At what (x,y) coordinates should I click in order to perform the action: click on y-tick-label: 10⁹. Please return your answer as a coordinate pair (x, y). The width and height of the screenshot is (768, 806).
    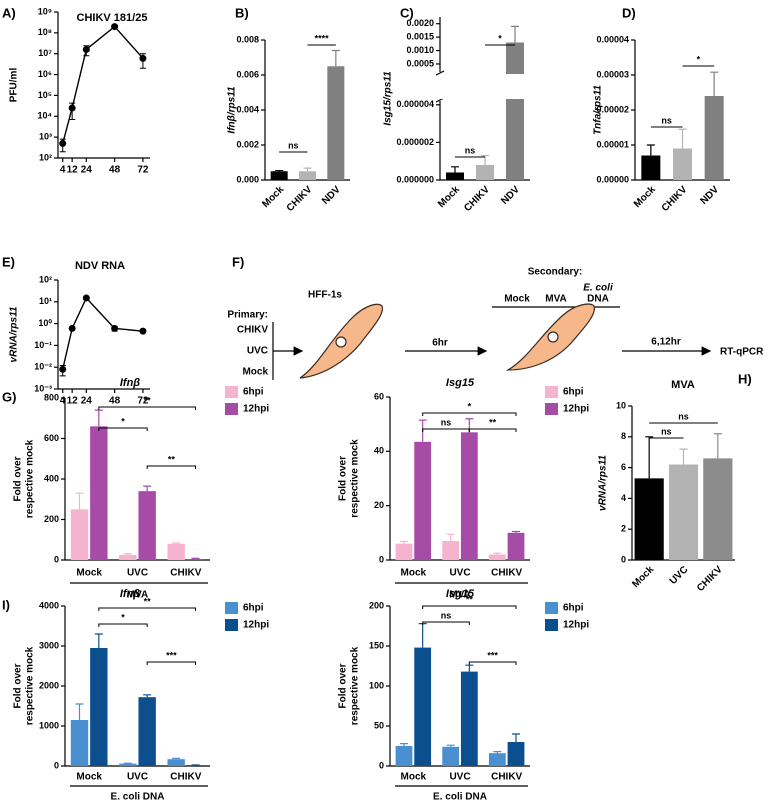
    Looking at the image, I should click on (45, 11).